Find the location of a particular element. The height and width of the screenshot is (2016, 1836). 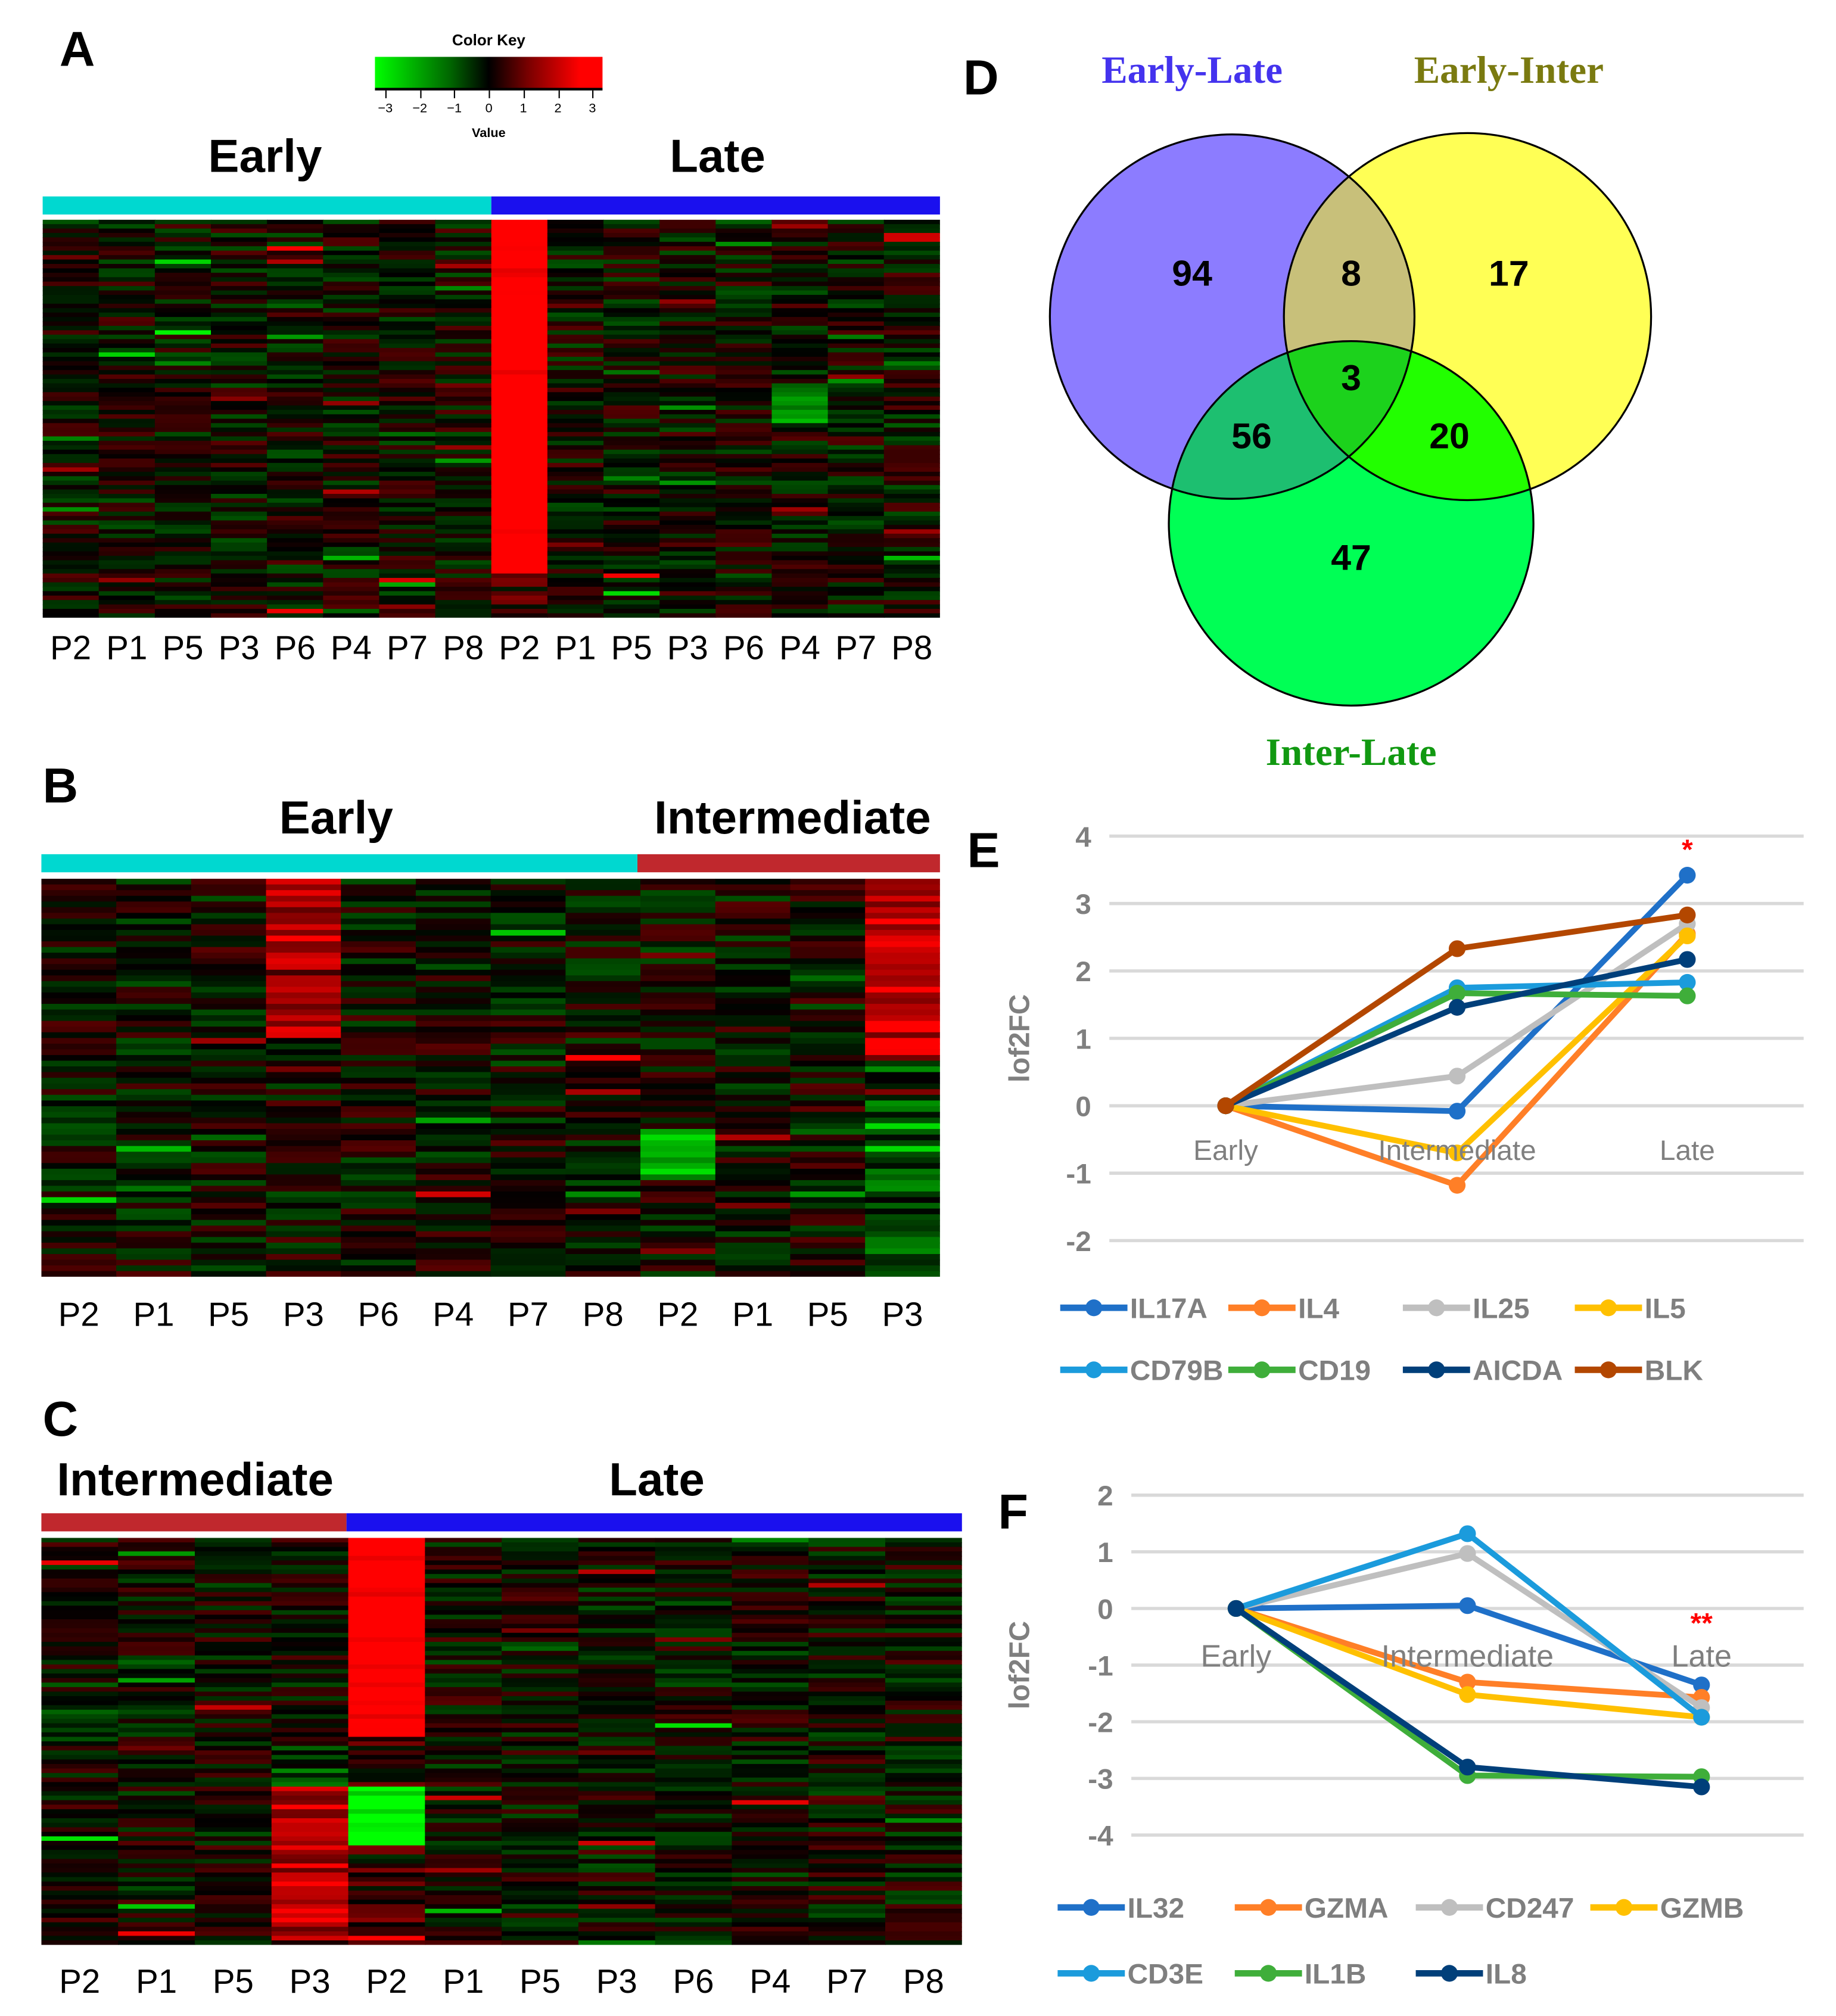

legend-item: CD79B is located at coordinates (1141, 1371).